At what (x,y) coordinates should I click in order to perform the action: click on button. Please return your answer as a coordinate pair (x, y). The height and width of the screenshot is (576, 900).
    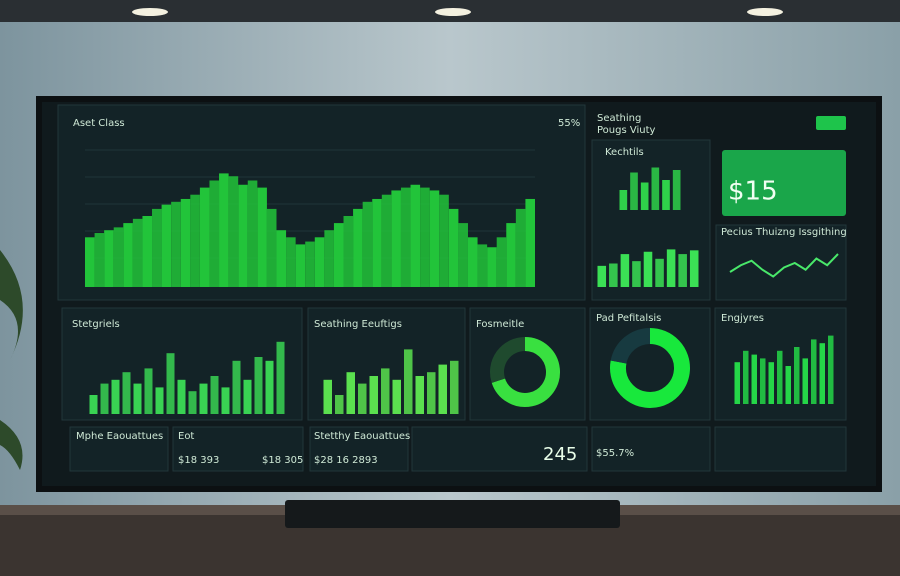
    Looking at the image, I should click on (831, 123).